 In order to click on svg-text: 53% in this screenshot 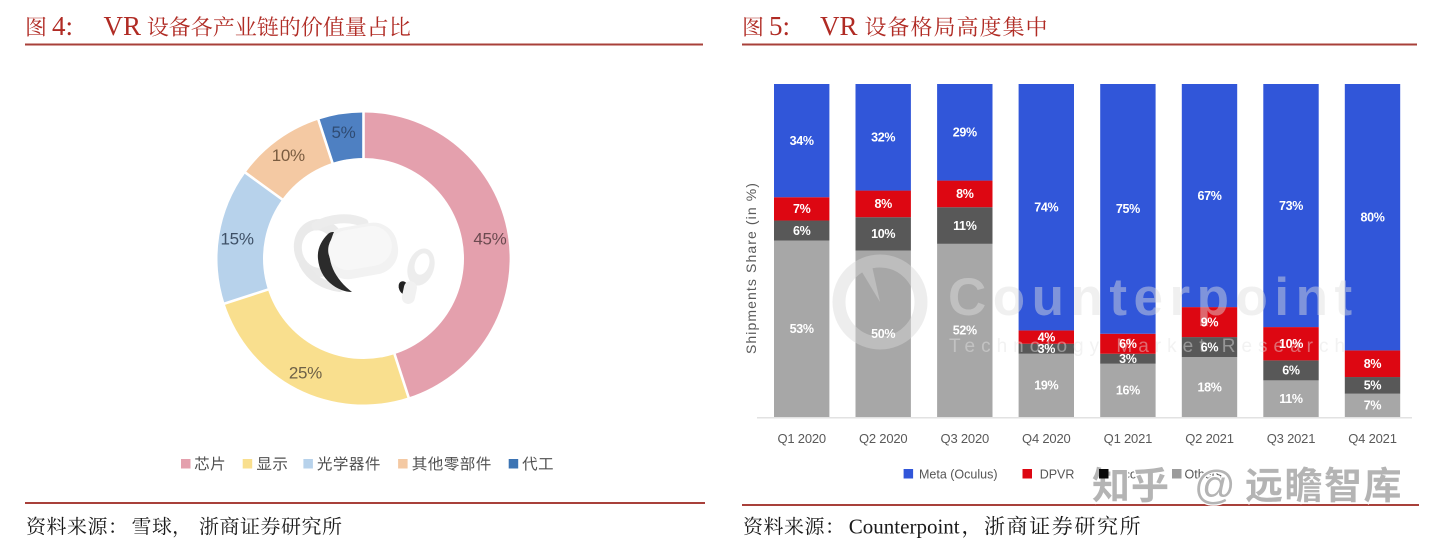, I will do `click(802, 329)`.